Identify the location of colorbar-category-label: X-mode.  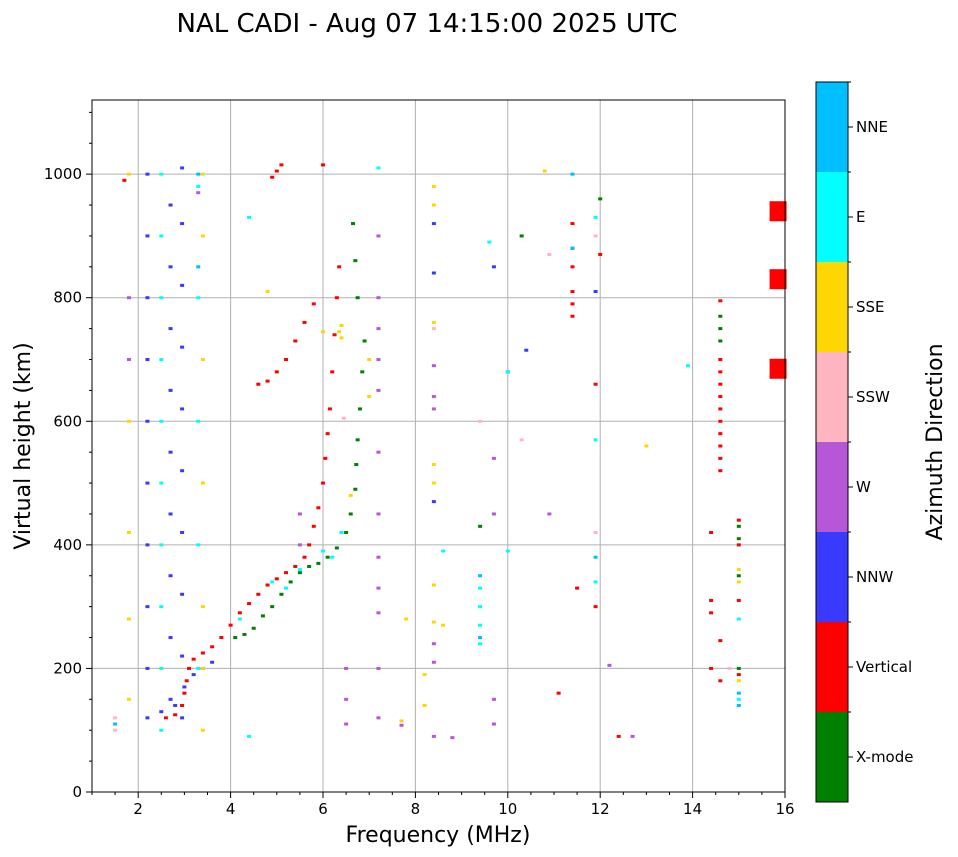
(884, 757).